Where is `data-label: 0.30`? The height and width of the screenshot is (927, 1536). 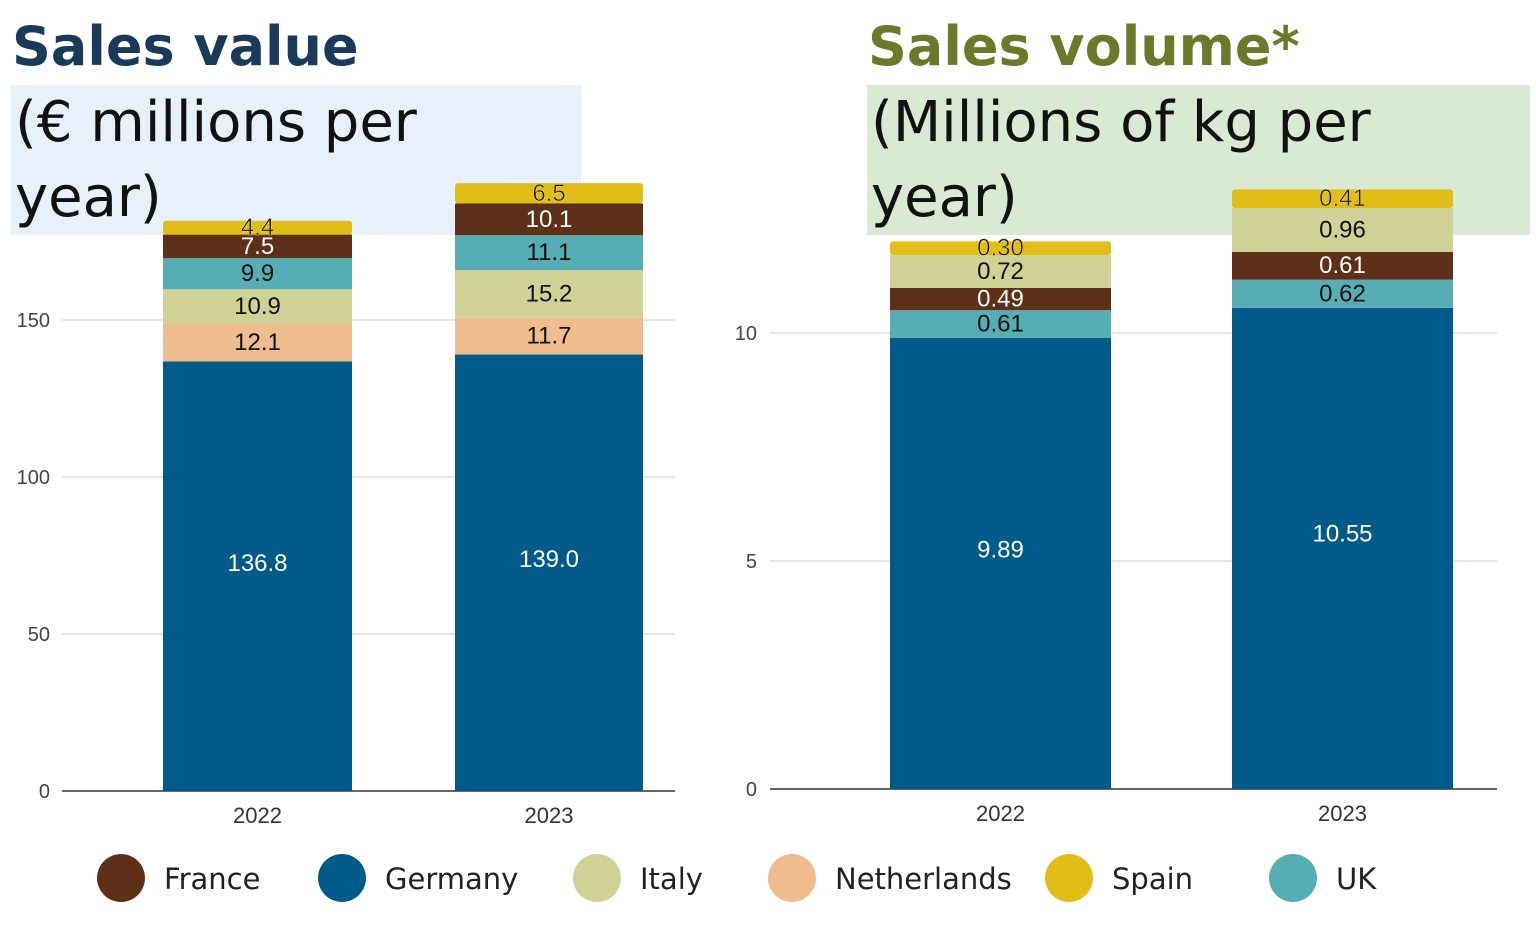 data-label: 0.30 is located at coordinates (1000, 248).